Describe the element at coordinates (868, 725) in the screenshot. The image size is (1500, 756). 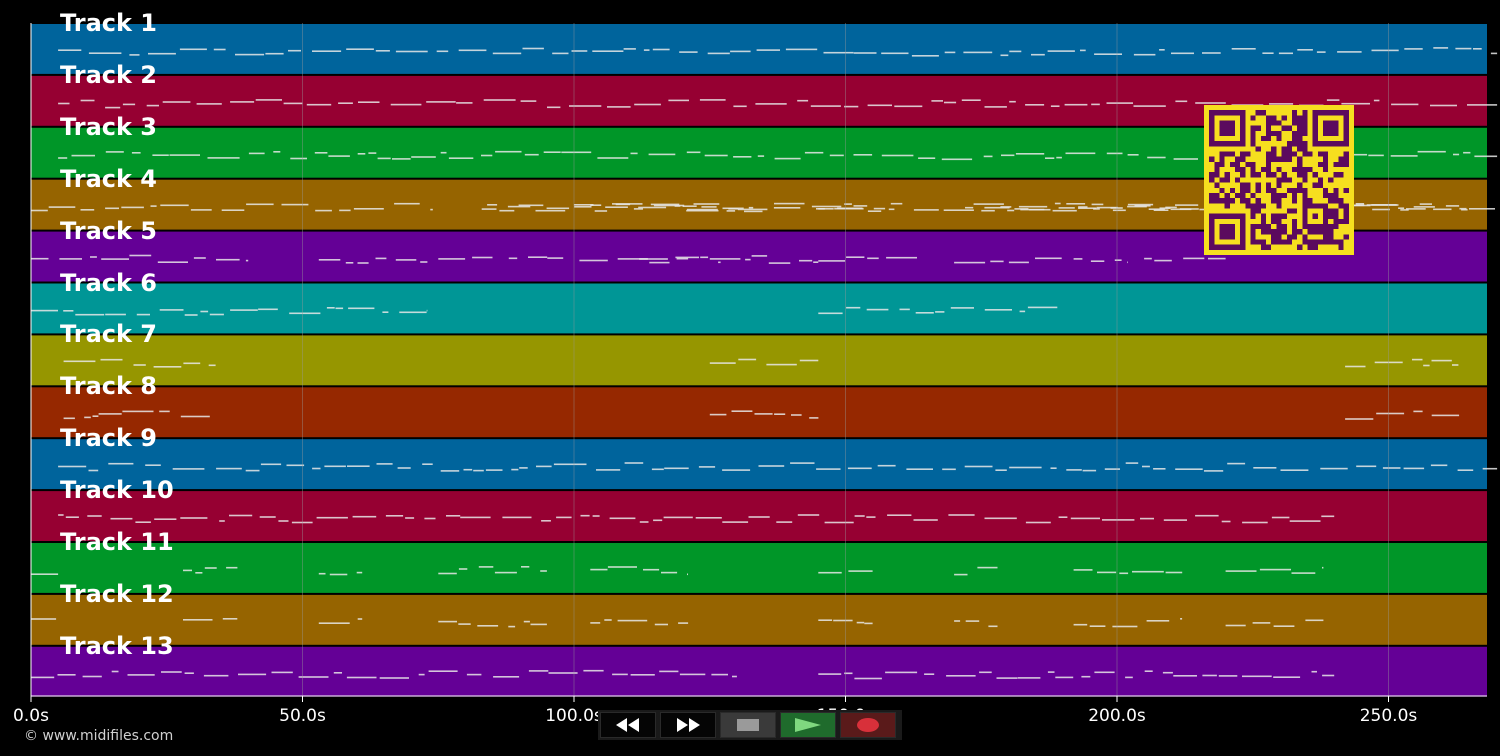
I see `record-button` at that location.